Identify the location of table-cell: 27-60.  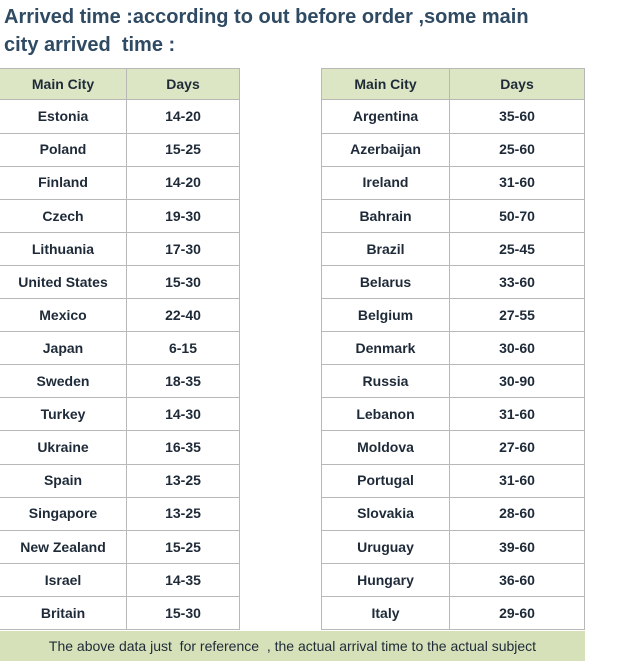
(517, 448).